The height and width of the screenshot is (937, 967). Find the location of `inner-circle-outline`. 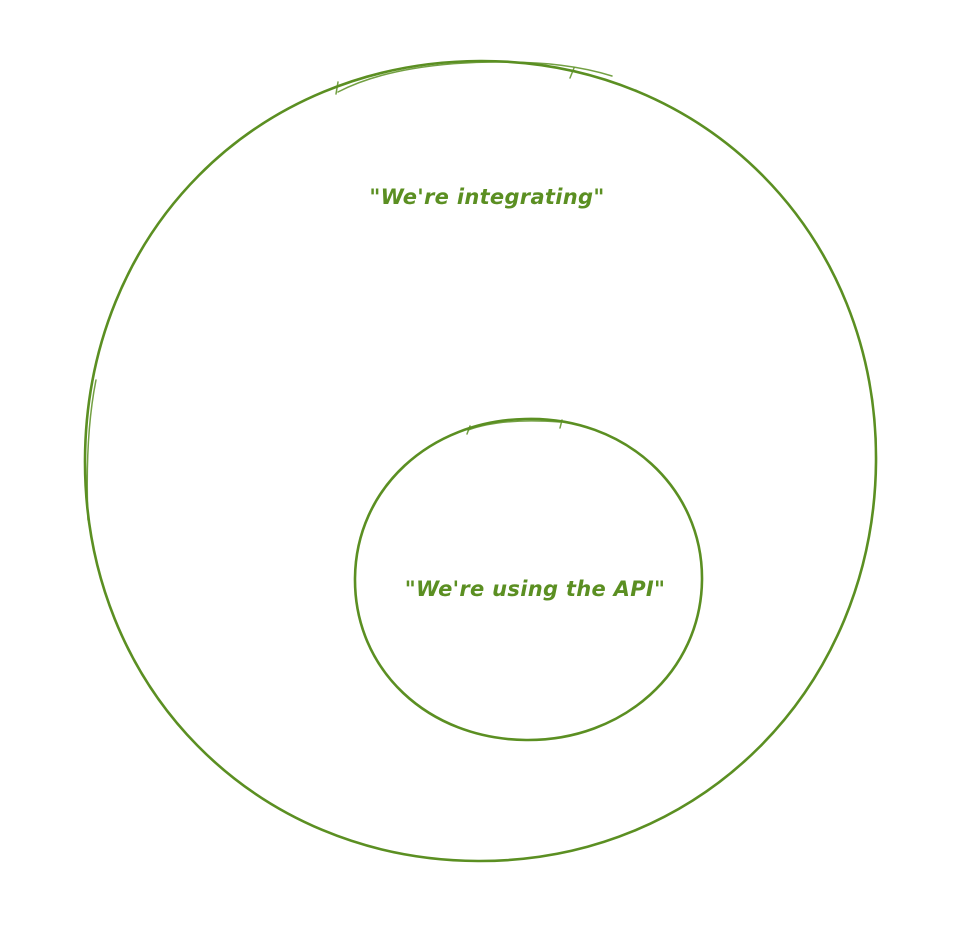

inner-circle-outline is located at coordinates (528, 579).